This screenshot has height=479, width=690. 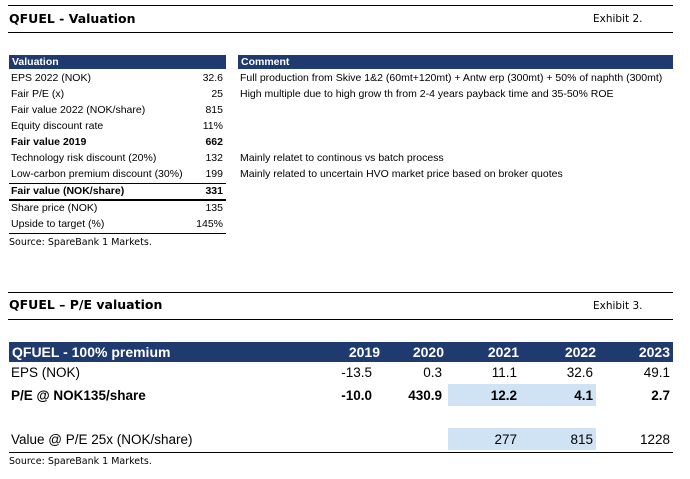 I want to click on fair-value-top-rule, so click(x=117, y=183).